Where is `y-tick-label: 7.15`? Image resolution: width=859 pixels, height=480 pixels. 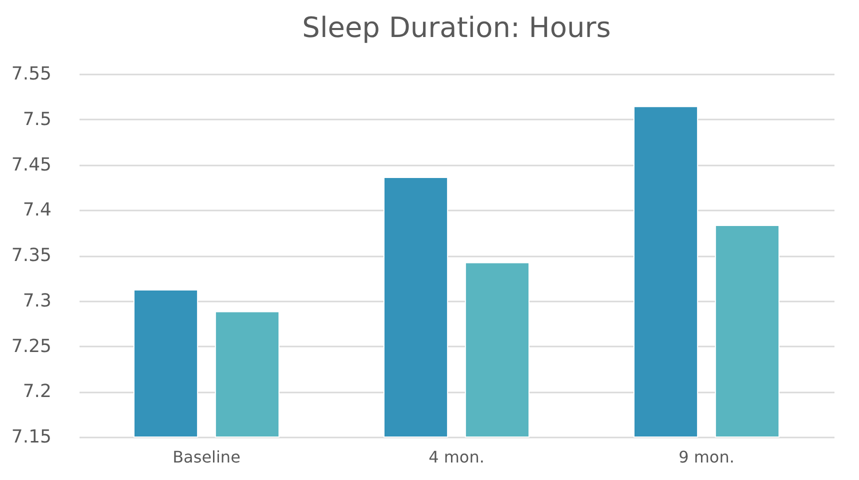
y-tick-label: 7.15 is located at coordinates (31, 437).